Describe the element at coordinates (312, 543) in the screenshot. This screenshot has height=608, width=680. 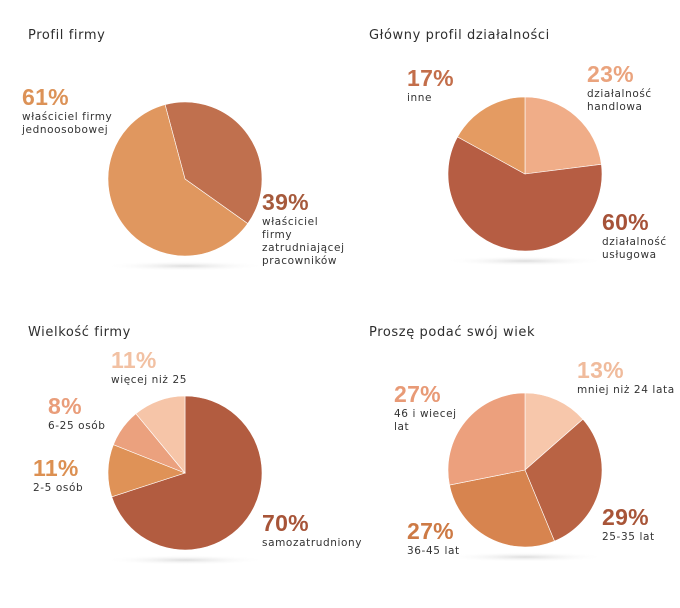
I see `slice-description: samozatrudniony` at that location.